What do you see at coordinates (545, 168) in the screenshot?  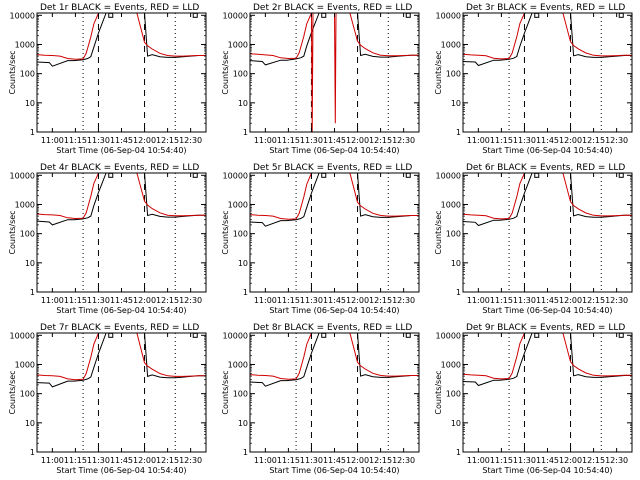 I see `panel-title: Det 6r BLACK = Events, RED = LLD` at bounding box center [545, 168].